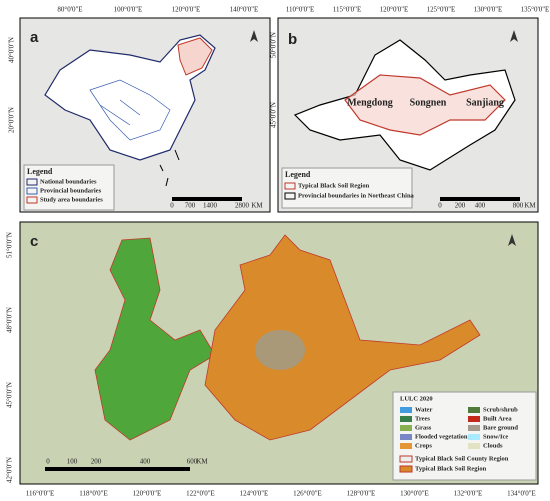 The image size is (550, 501). What do you see at coordinates (500, 409) in the screenshot?
I see `legend-label: Scrub/shrub` at bounding box center [500, 409].